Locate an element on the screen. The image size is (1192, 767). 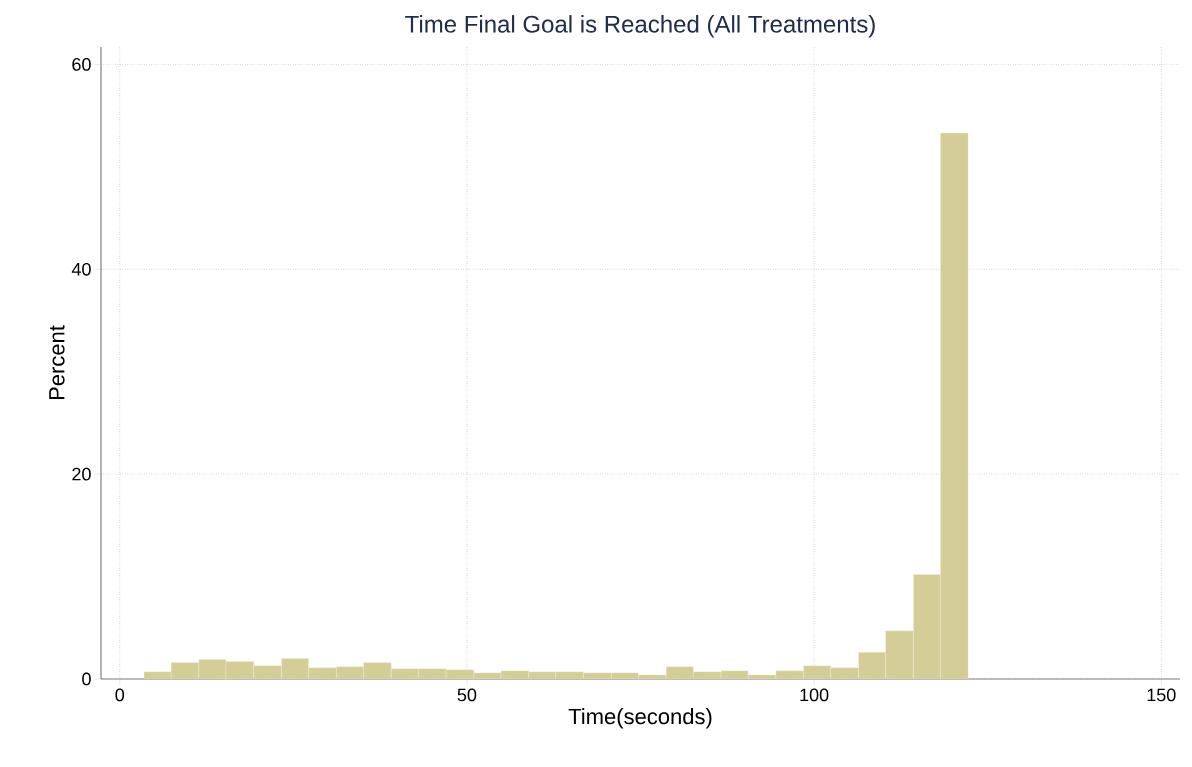
x-tick-label: 100 is located at coordinates (814, 695).